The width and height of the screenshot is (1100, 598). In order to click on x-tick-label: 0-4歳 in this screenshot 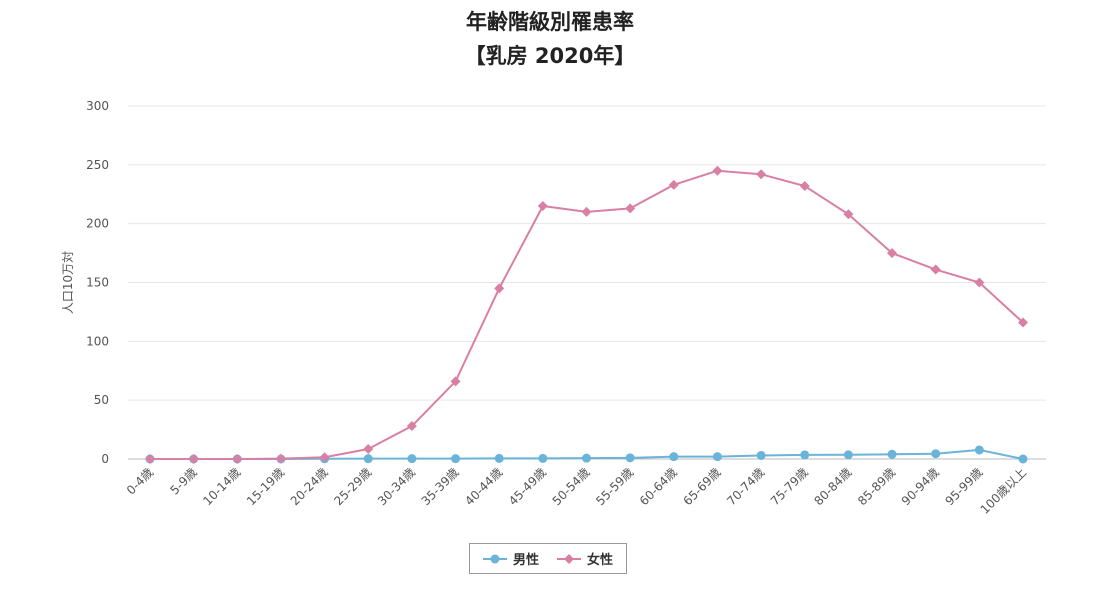, I will do `click(140, 481)`.